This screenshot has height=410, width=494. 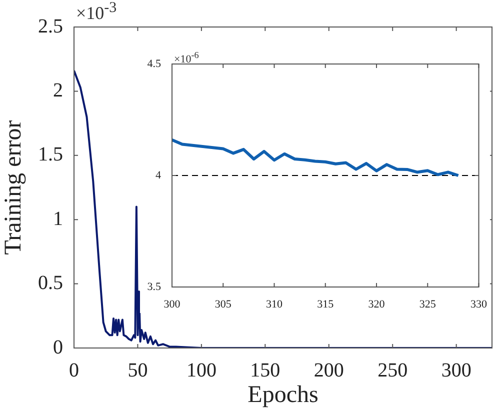 What do you see at coordinates (201, 370) in the screenshot?
I see `x-tick-label: 100` at bounding box center [201, 370].